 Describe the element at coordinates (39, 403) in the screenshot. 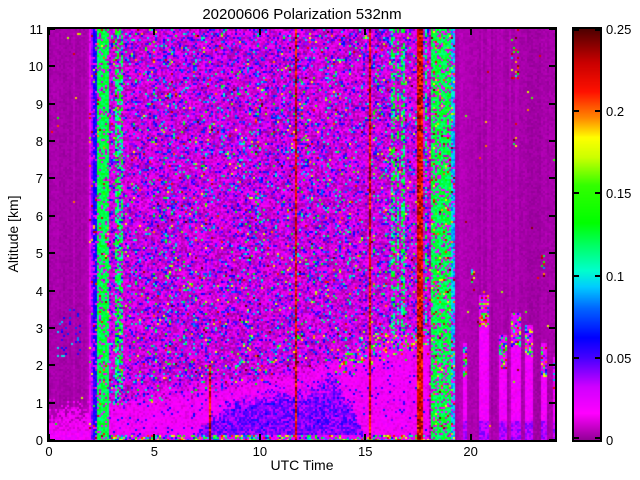

I see `y-tick-label: 1` at that location.